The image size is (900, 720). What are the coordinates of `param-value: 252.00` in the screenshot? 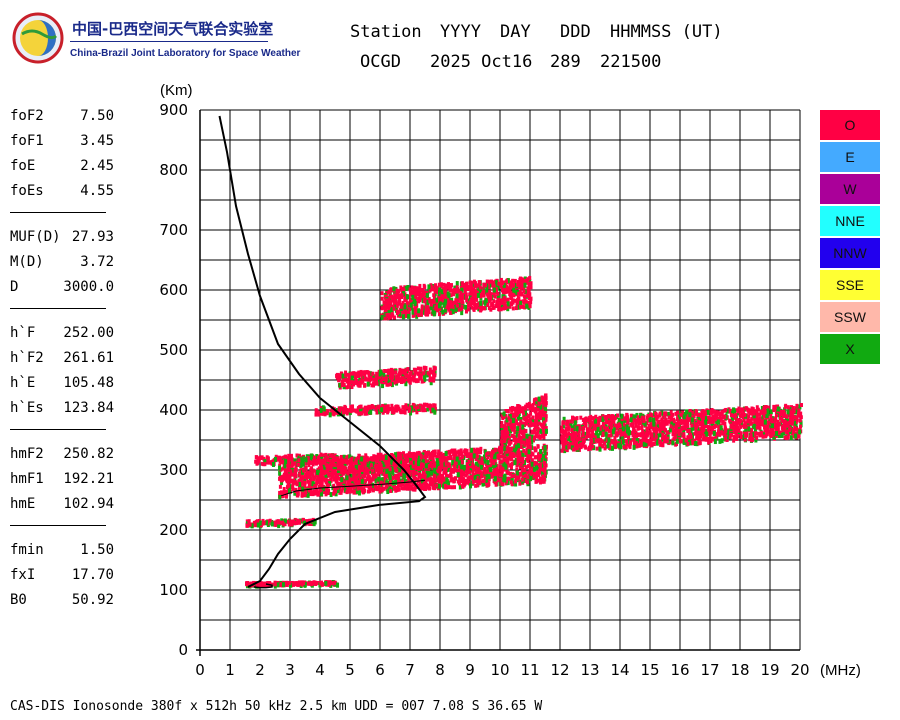 It's located at (88, 333).